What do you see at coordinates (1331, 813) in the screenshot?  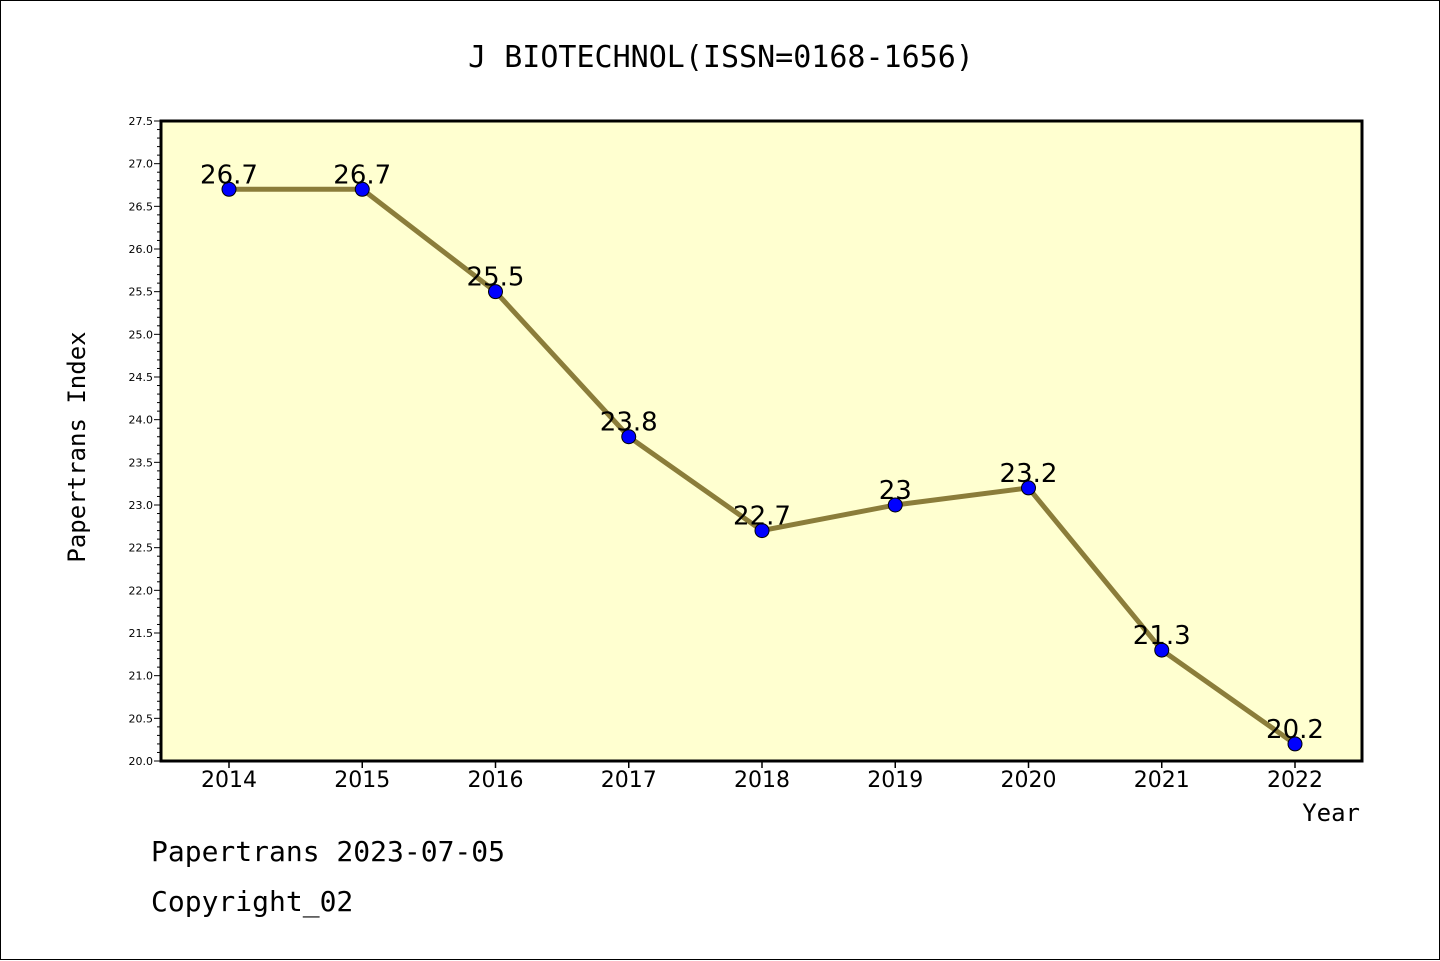 I see `x-axis-label: Year` at bounding box center [1331, 813].